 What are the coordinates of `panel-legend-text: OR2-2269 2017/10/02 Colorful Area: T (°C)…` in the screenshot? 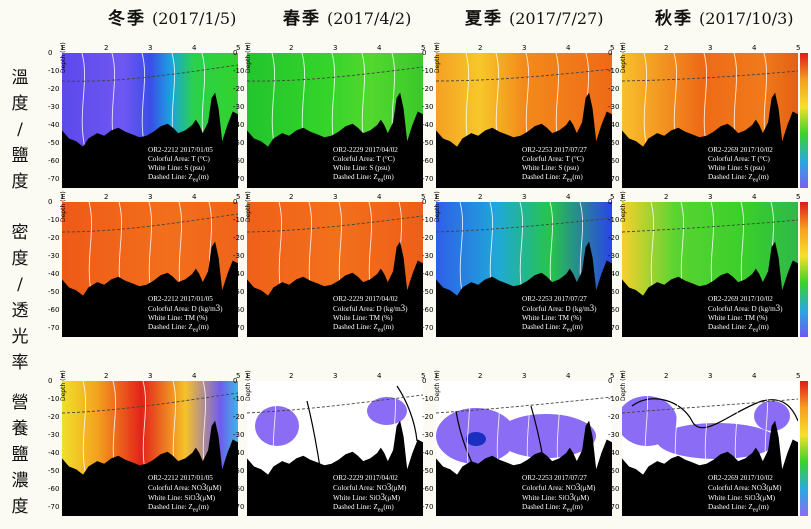 It's located at (740, 165).